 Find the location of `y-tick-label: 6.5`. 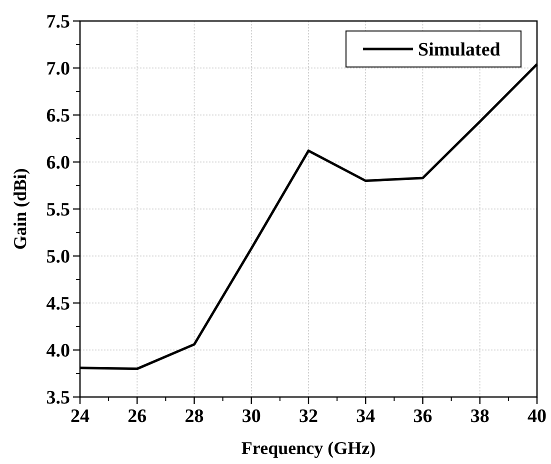

y-tick-label: 6.5 is located at coordinates (58, 116).